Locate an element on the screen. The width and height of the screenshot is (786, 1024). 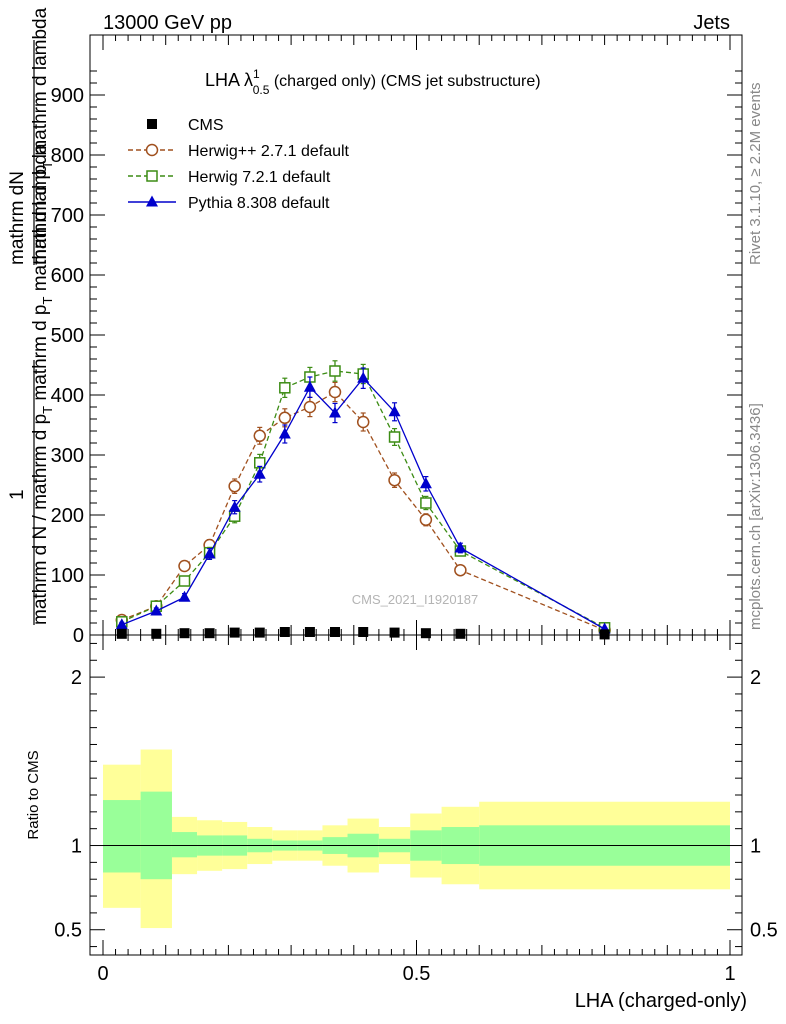
main-y-tick-label: 0 is located at coordinates (78, 636).